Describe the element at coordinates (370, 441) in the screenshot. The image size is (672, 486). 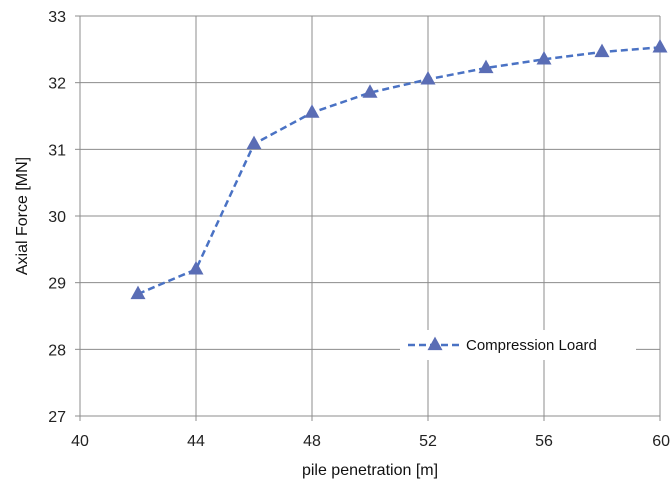
I see `x-tick-labels: 40 44 48 52 56 60` at that location.